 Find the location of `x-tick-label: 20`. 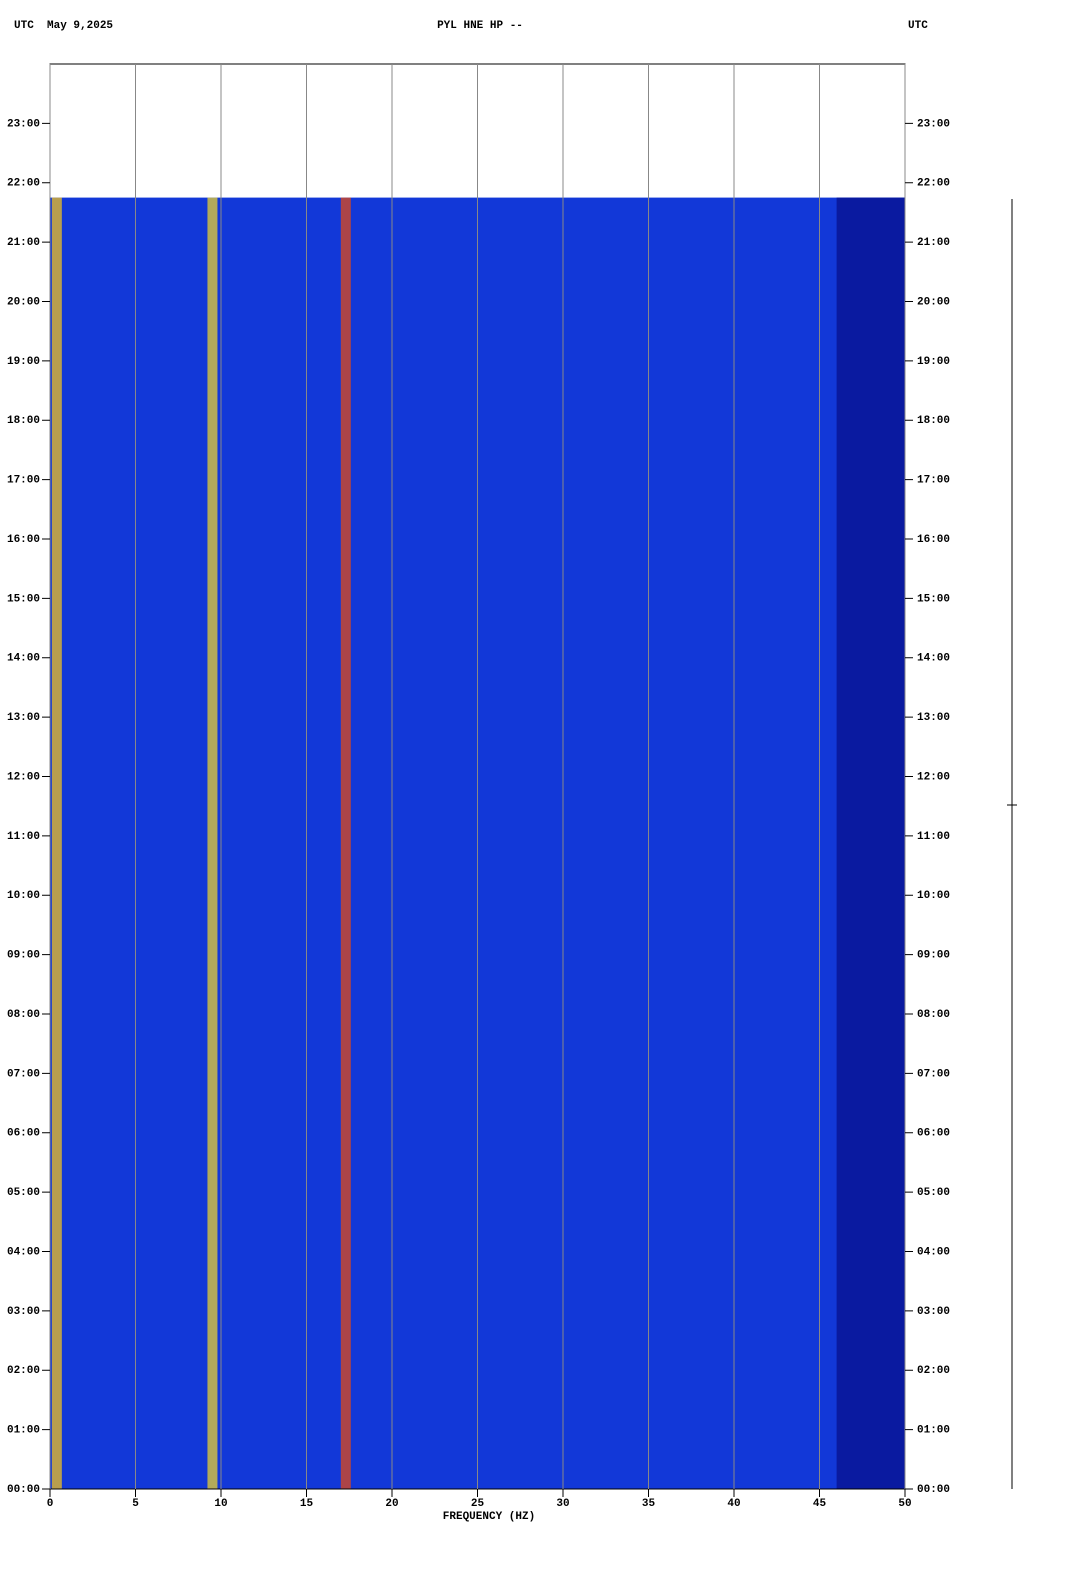

x-tick-label: 20 is located at coordinates (391, 1504).